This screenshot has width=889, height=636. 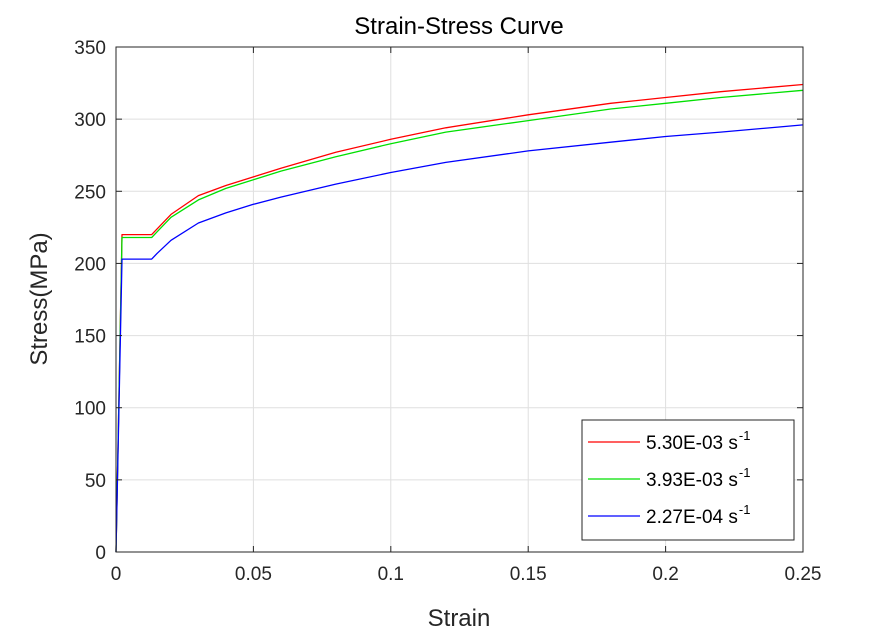 I want to click on y-tick-label: 100, so click(x=90, y=409).